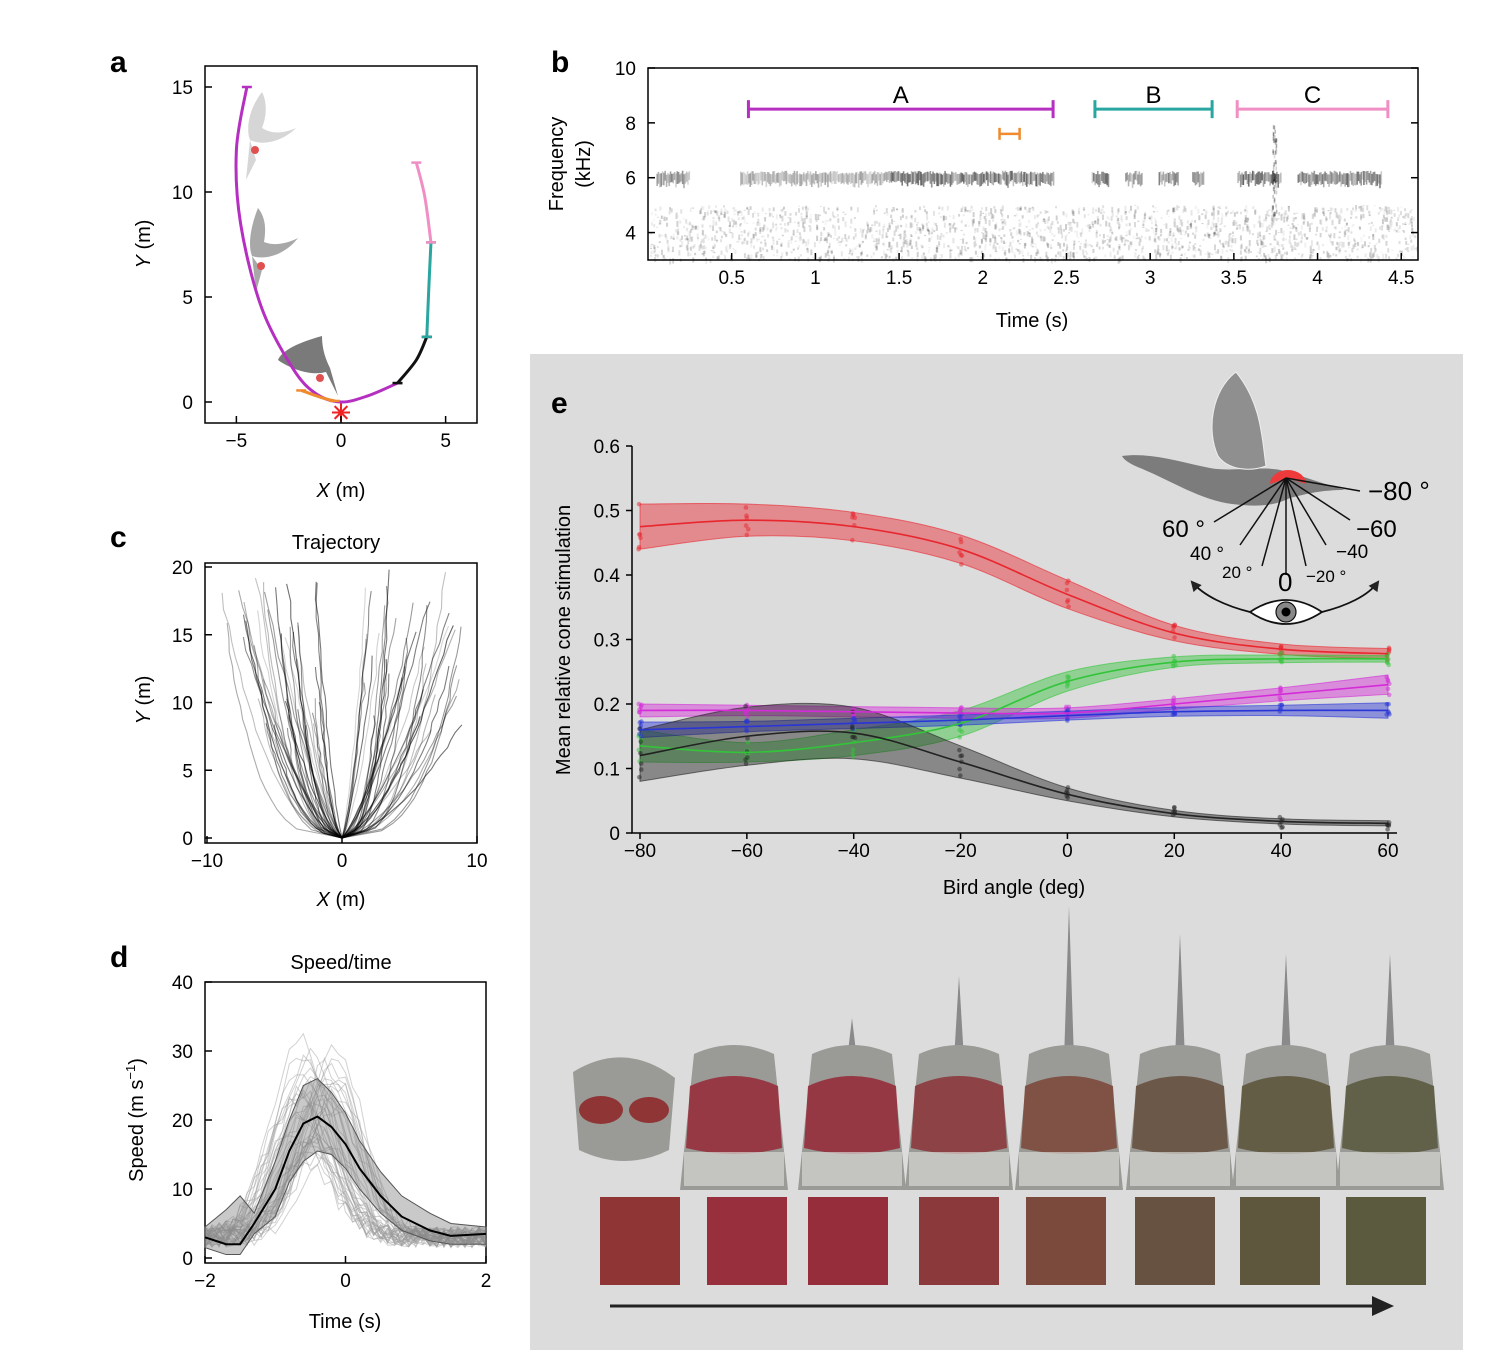 The image size is (1488, 1368). Describe the element at coordinates (746, 764) in the screenshot. I see `sample-dot-black` at that location.